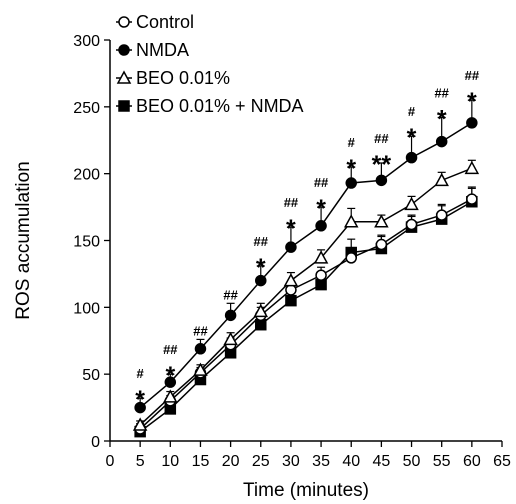  Describe the element at coordinates (140, 461) in the screenshot. I see `x-tick-label: 5` at that location.